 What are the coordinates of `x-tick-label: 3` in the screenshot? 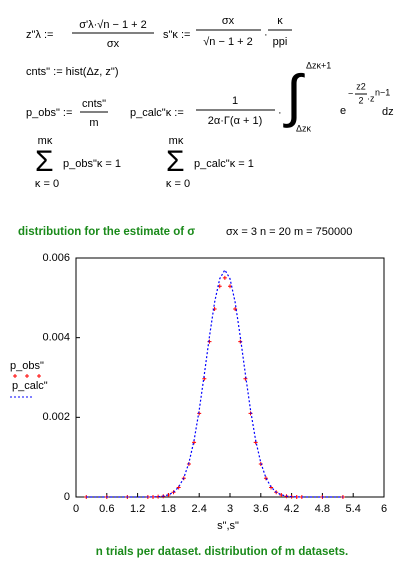 It's located at (230, 509).